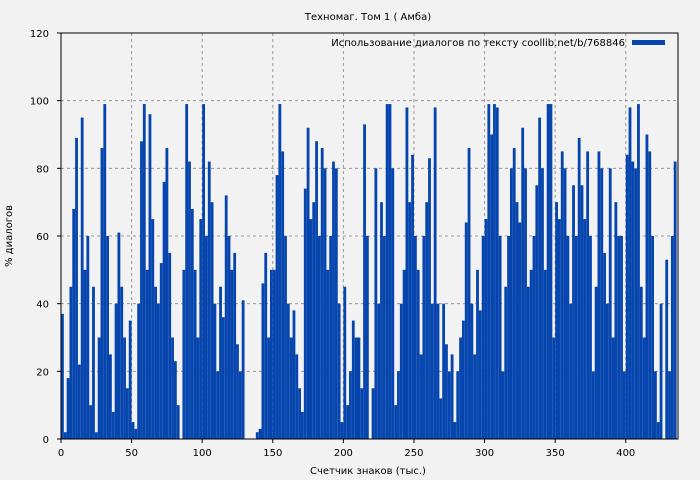 The width and height of the screenshot is (700, 480). Describe the element at coordinates (42, 237) in the screenshot. I see `y-tick-label: 60` at that location.